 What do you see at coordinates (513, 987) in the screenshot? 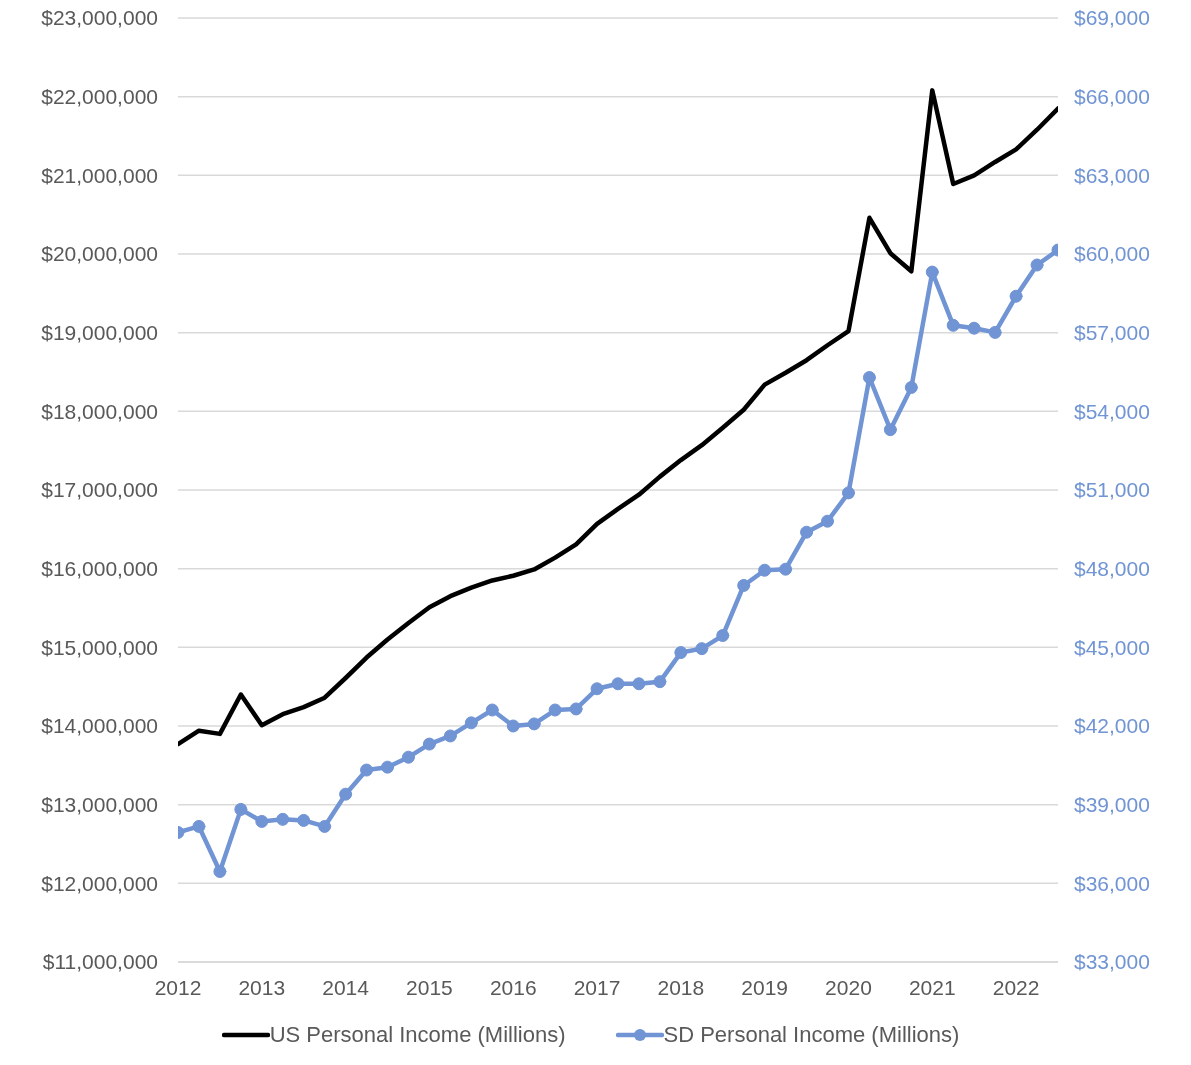
I see `x-tick-label: 2016` at bounding box center [513, 987].